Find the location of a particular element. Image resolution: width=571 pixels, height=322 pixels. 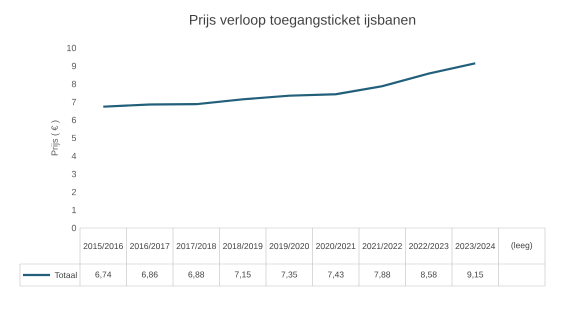

x-tick-label: 2022/2023 is located at coordinates (428, 246).